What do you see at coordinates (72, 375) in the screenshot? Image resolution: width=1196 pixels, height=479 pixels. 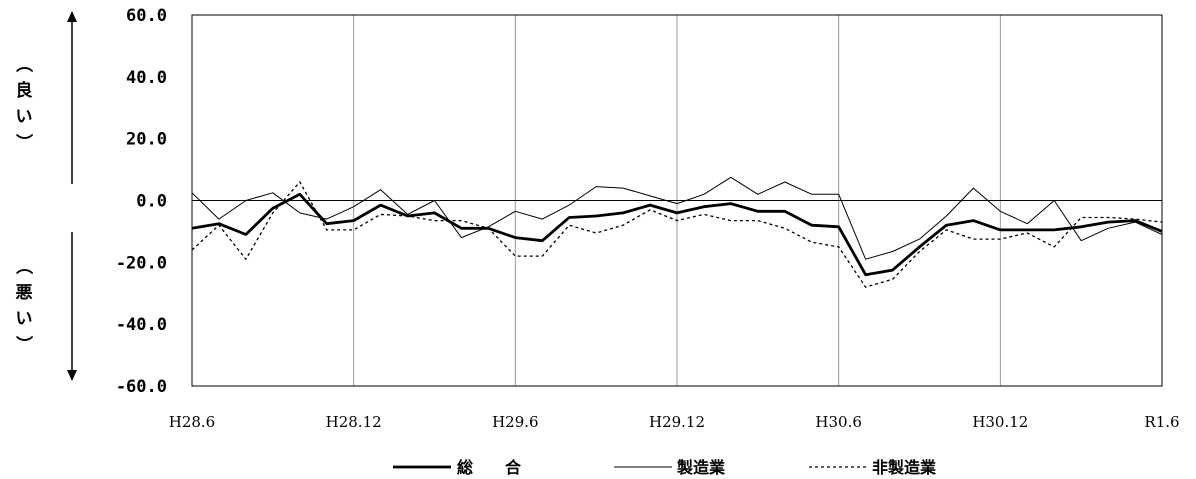 I see `down-arrowhead-icon` at bounding box center [72, 375].